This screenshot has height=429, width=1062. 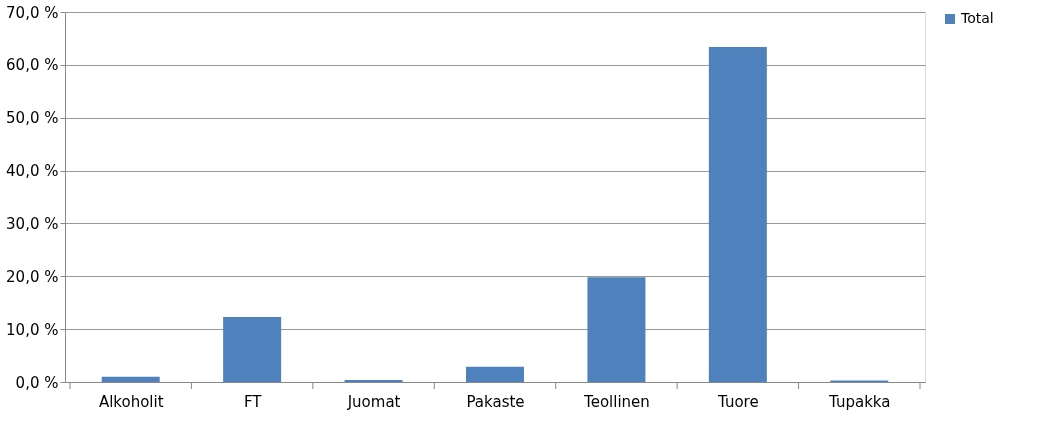 What do you see at coordinates (859, 401) in the screenshot?
I see `x-tick-label: Tupakka` at bounding box center [859, 401].